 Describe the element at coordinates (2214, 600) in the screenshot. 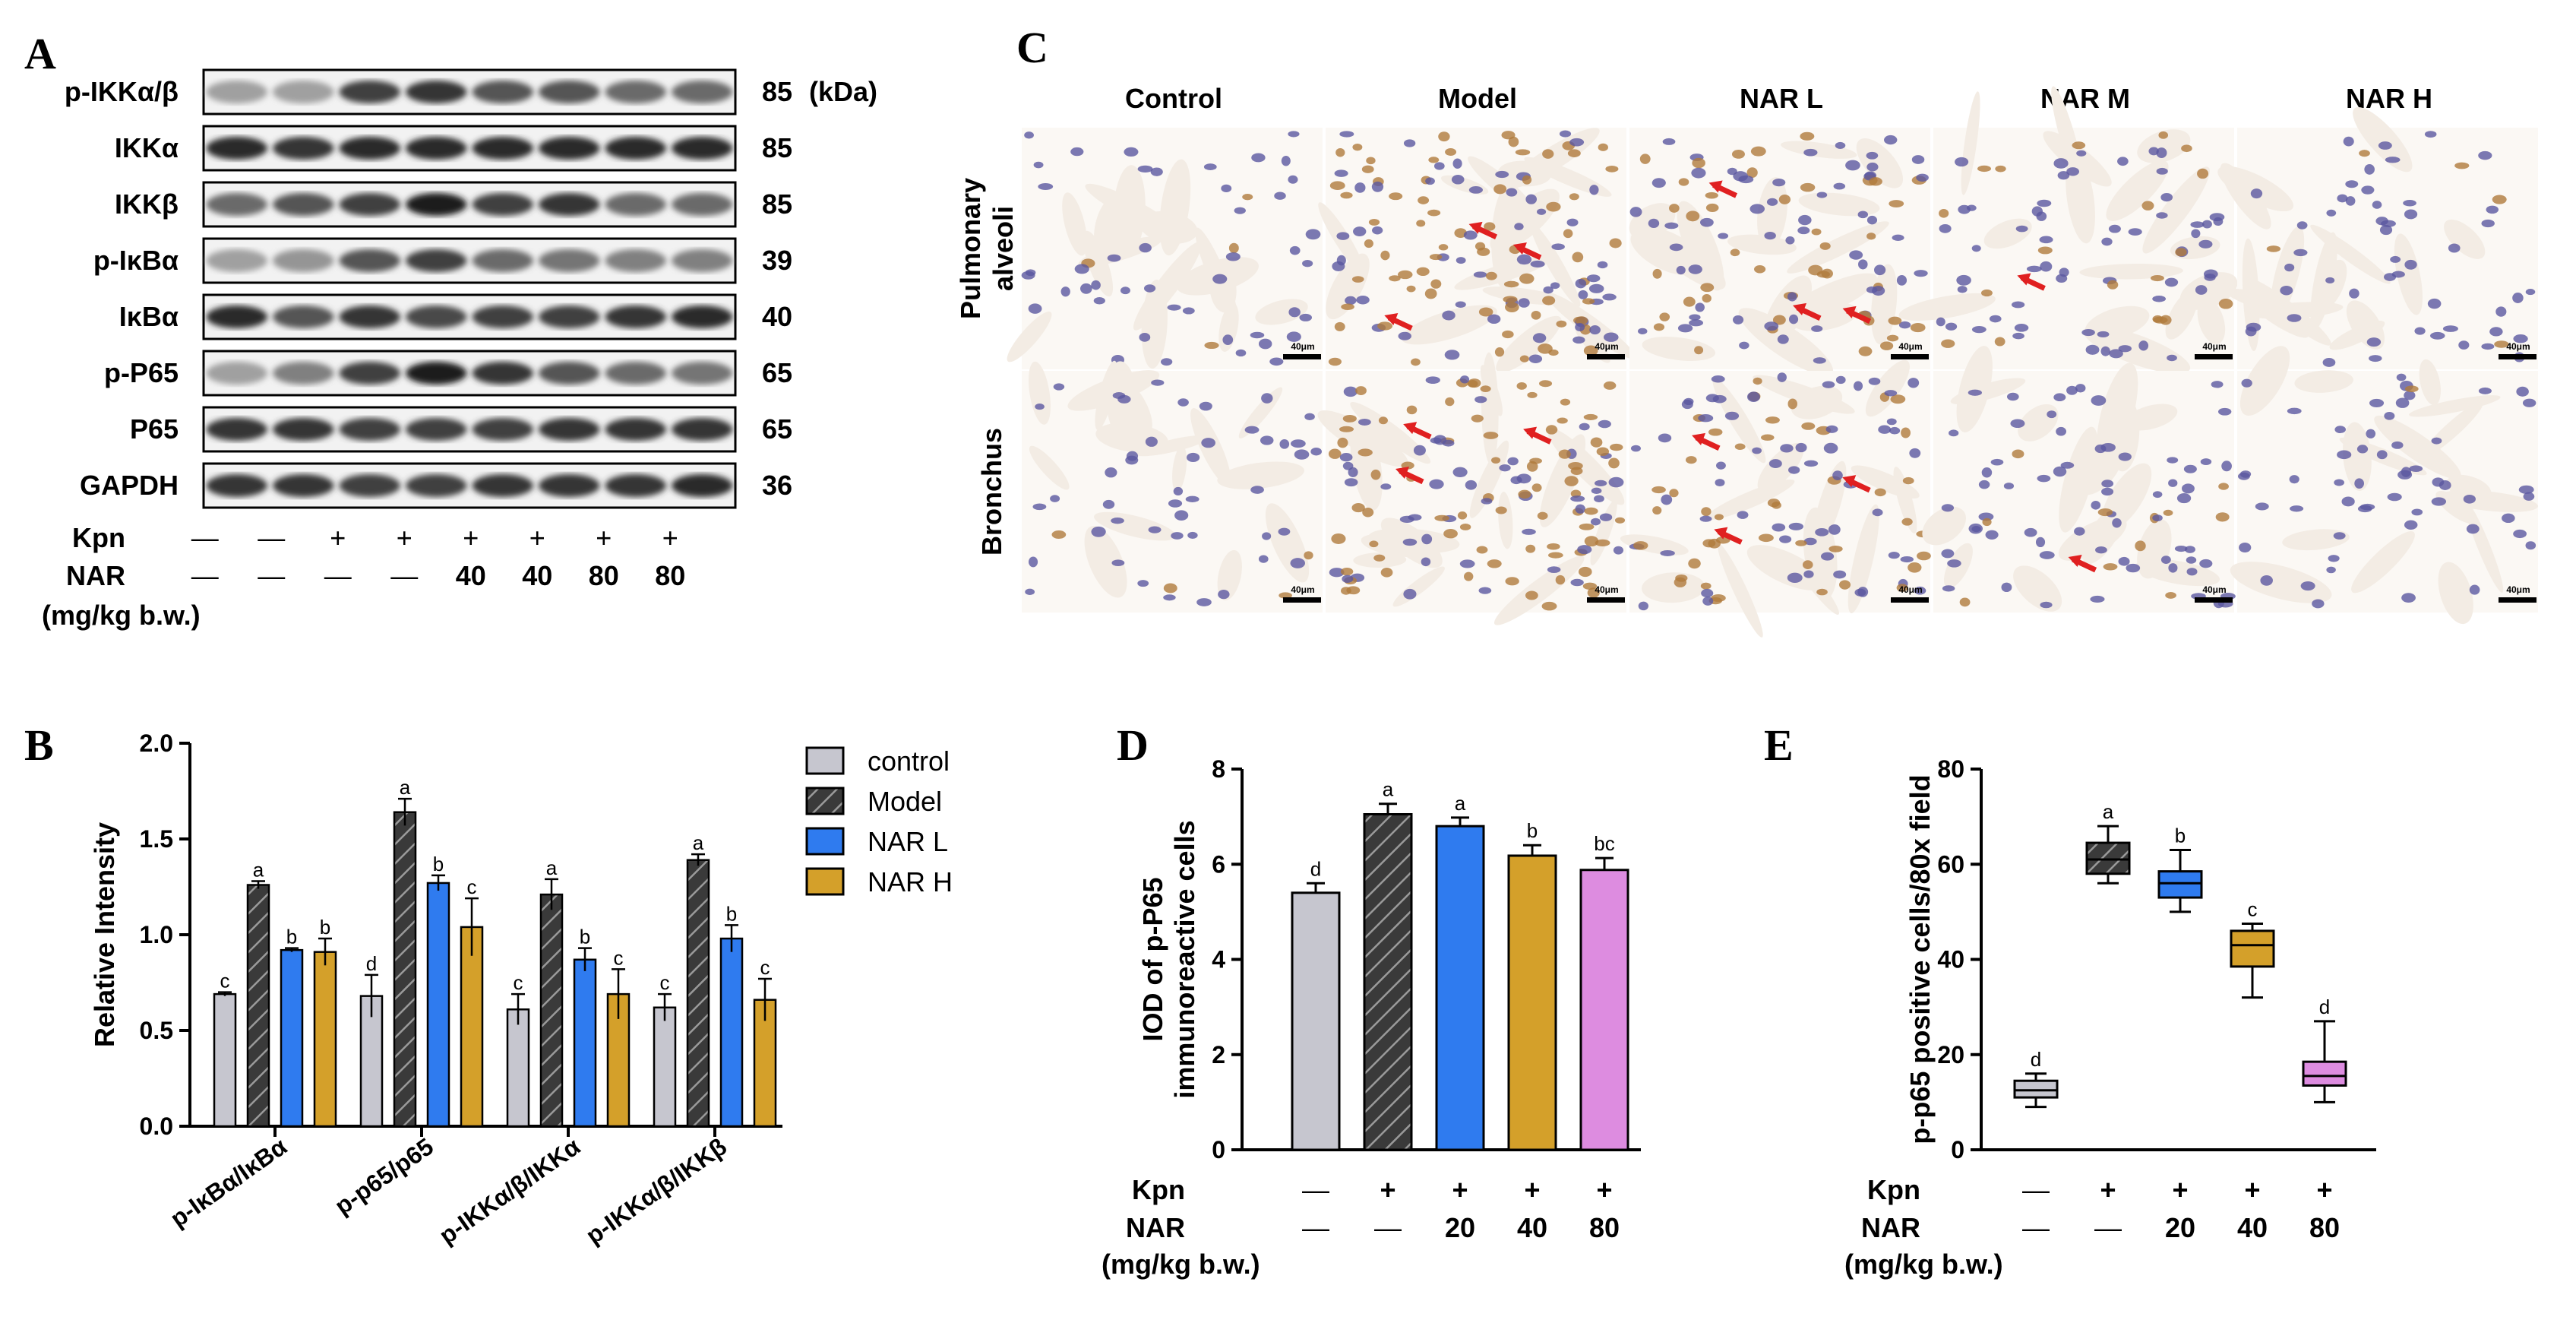

I see `ihc-scale-bar` at that location.